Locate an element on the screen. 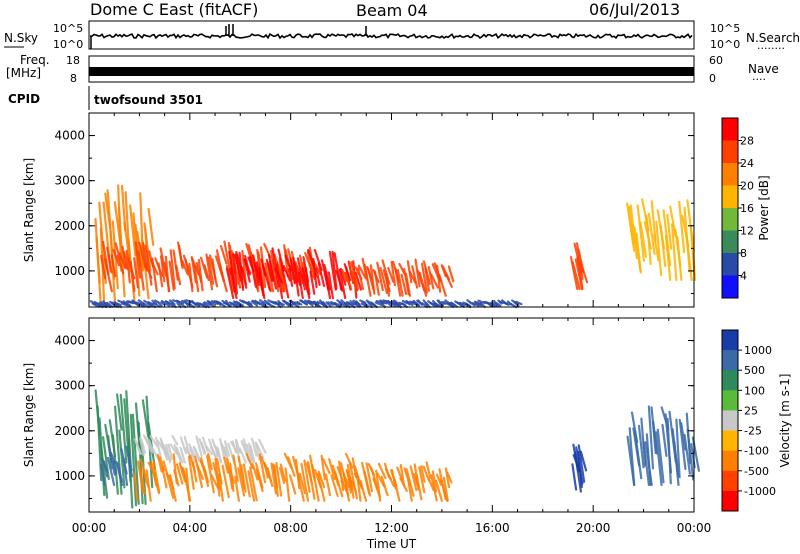  nave-label: Nave is located at coordinates (763, 69).